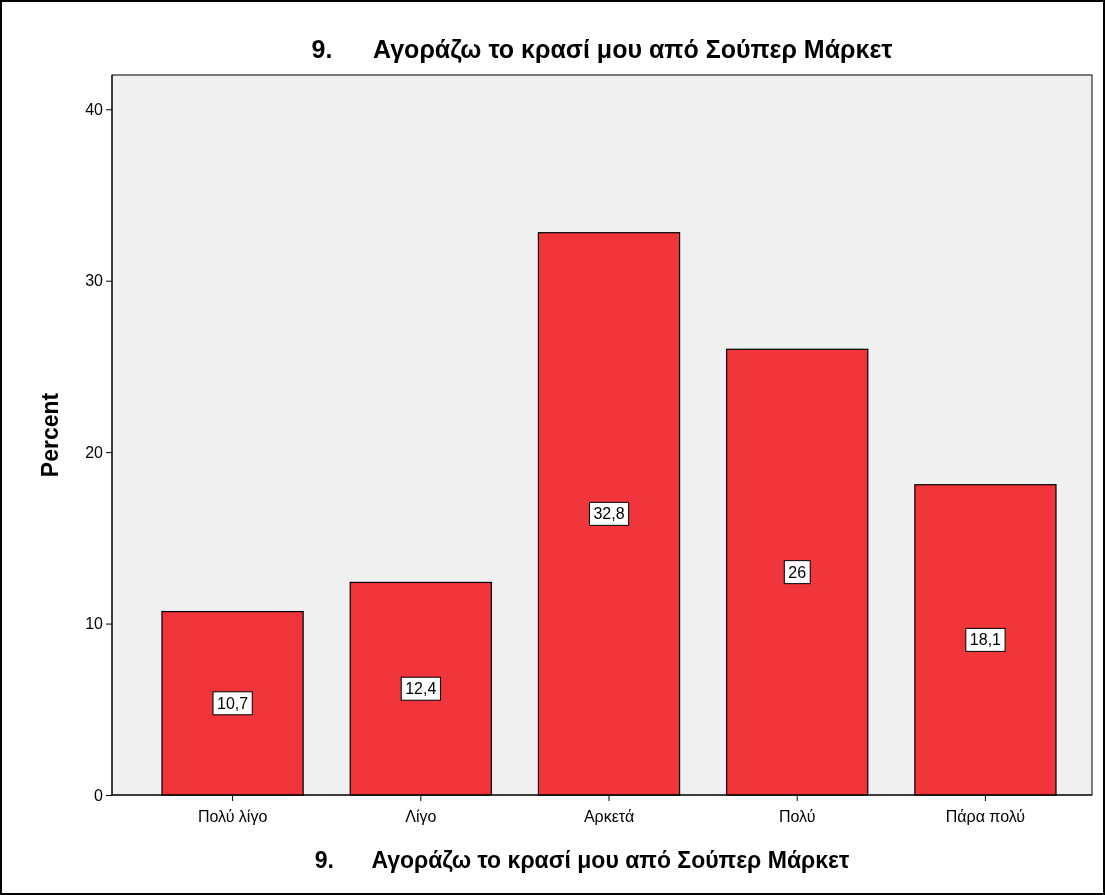 This screenshot has width=1105, height=895. I want to click on y-tick-label: 0, so click(99, 795).